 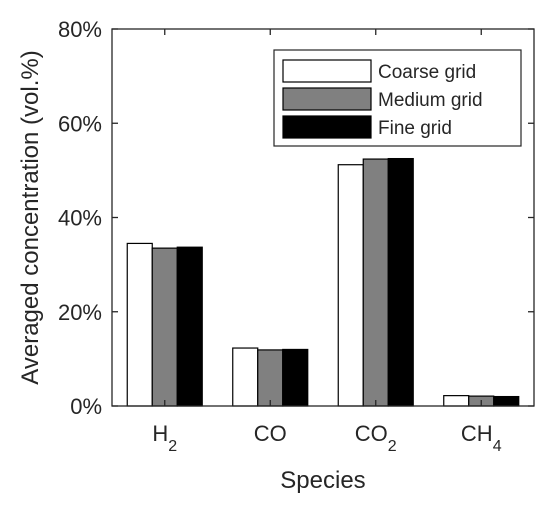 What do you see at coordinates (506, 401) in the screenshot?
I see `bar-ch4-fine-grid` at bounding box center [506, 401].